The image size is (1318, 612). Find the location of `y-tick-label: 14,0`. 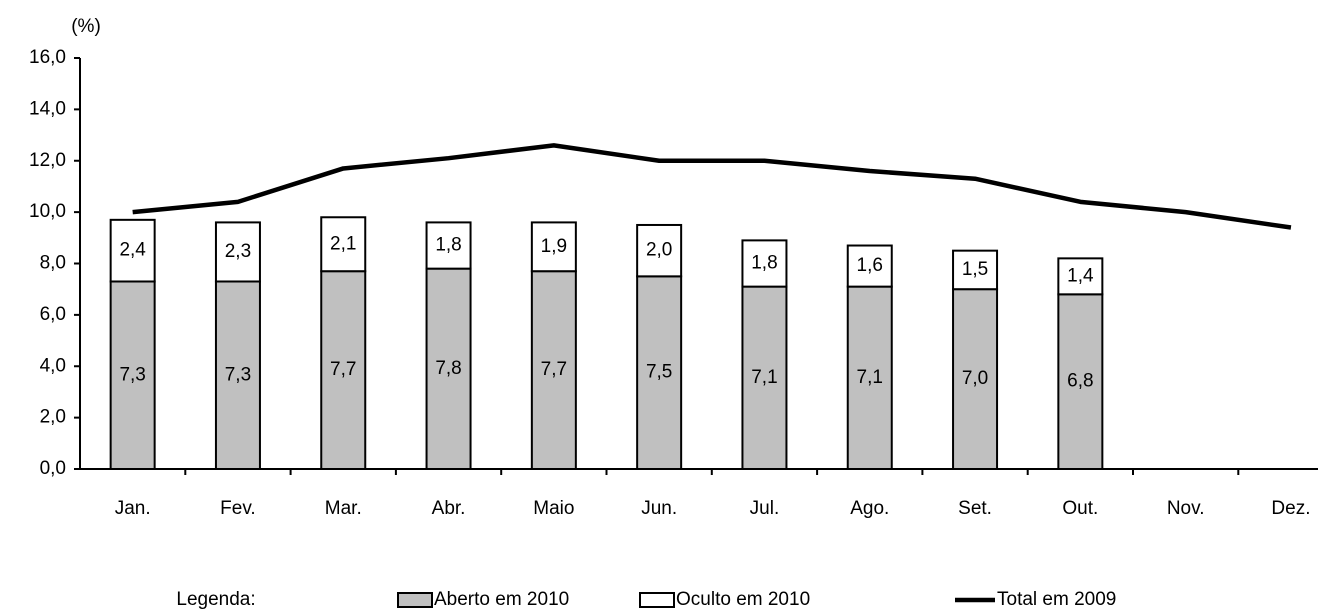

y-tick-label: 14,0 is located at coordinates (47, 108).